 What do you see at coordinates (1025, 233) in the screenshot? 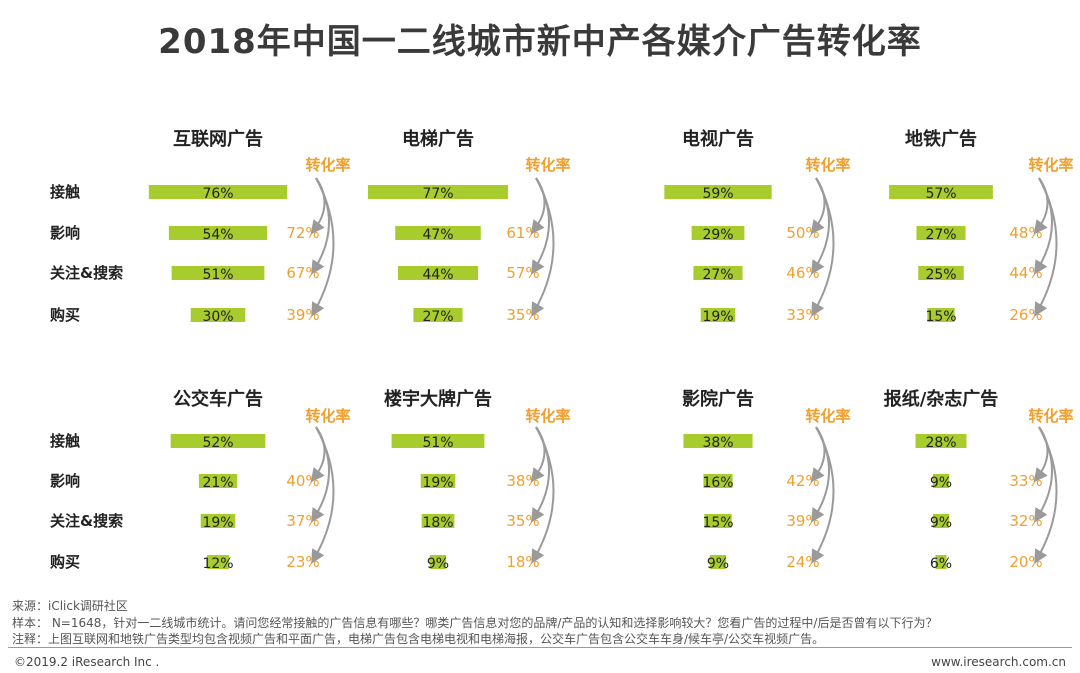
I see `conversion-value: 48%` at bounding box center [1025, 233].